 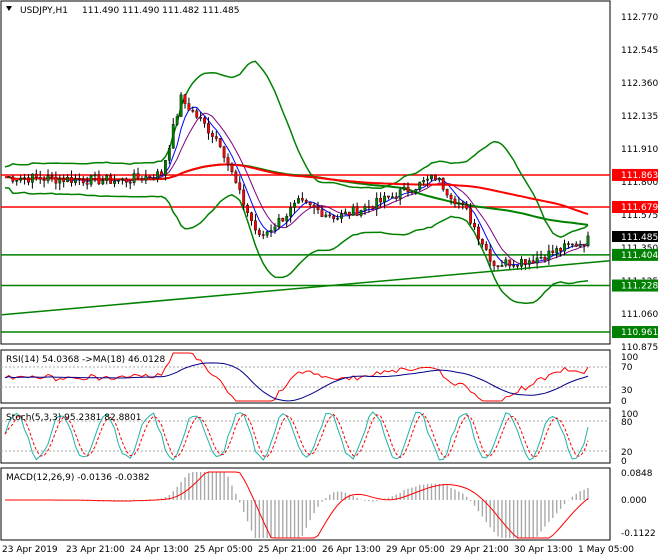 I want to click on rsi-tick: 70, so click(x=627, y=368).